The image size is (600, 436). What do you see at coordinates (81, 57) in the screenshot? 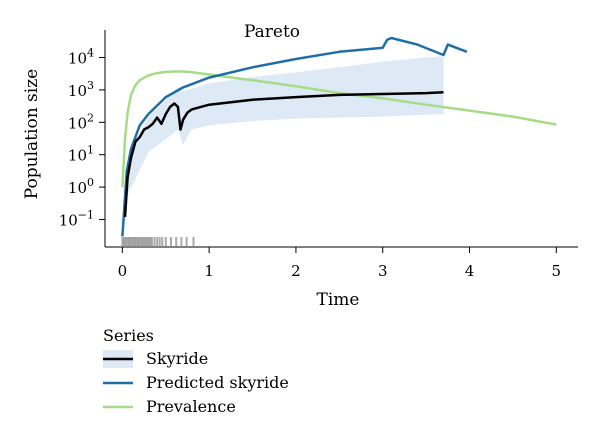
I see `y-tick-label: 10⁴` at bounding box center [81, 57].